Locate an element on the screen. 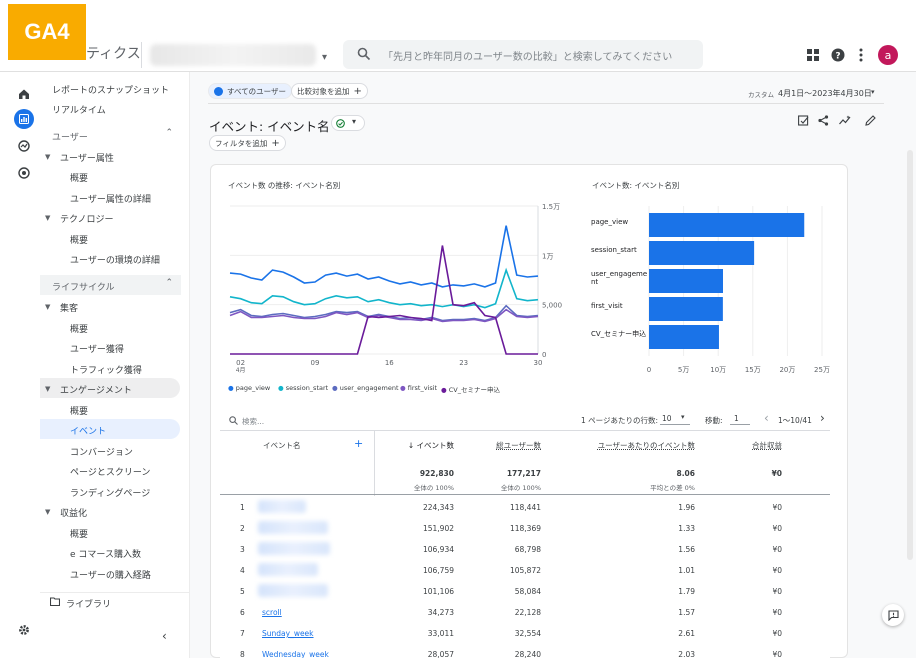 Image resolution: width=916 pixels, height=658 pixels. explore-icon is located at coordinates (24, 146).